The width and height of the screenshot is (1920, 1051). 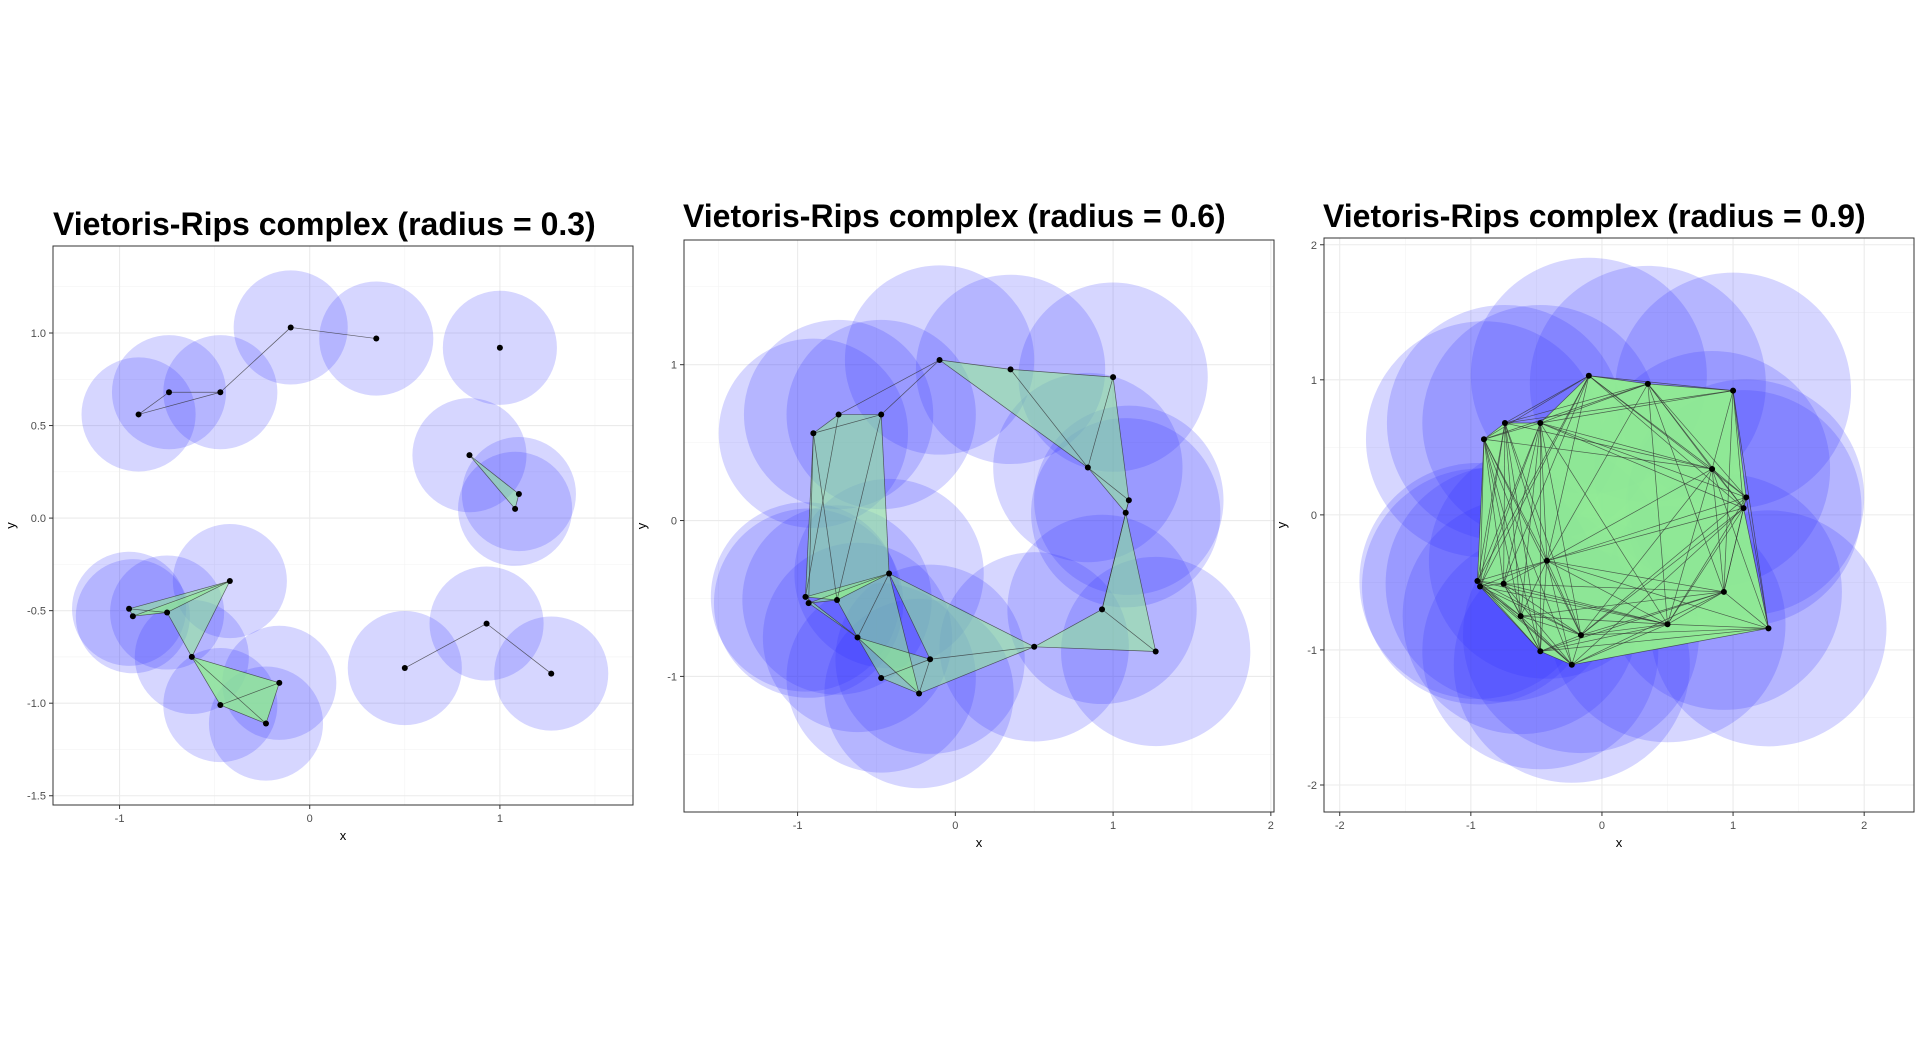 What do you see at coordinates (798, 826) in the screenshot?
I see `x-tick-label: -1` at bounding box center [798, 826].